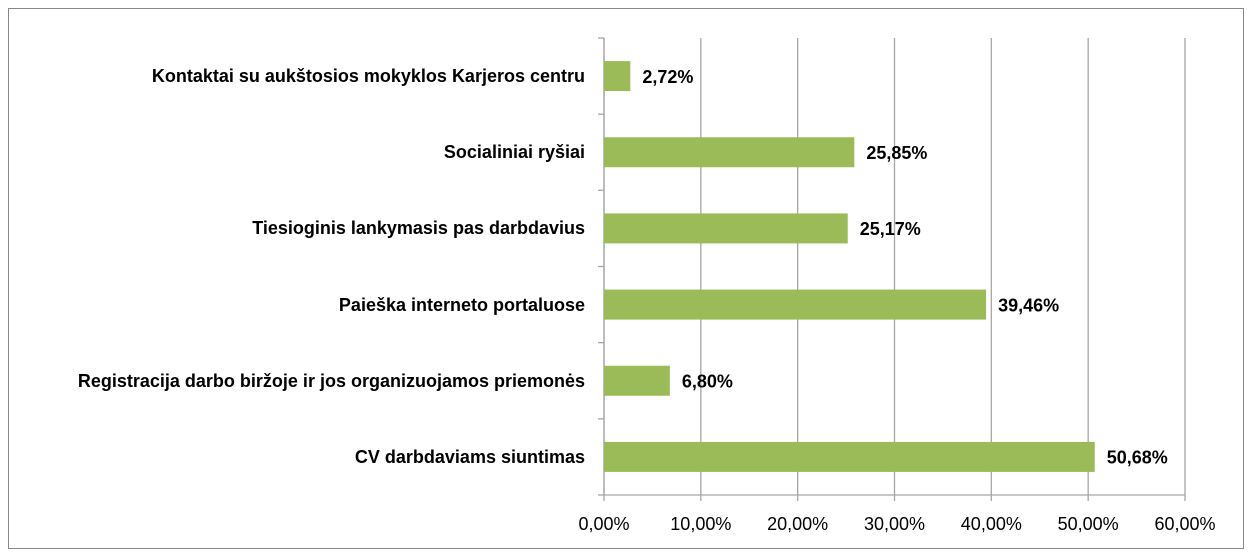 Image resolution: width=1252 pixels, height=557 pixels. I want to click on data-label: 6,80%, so click(707, 382).